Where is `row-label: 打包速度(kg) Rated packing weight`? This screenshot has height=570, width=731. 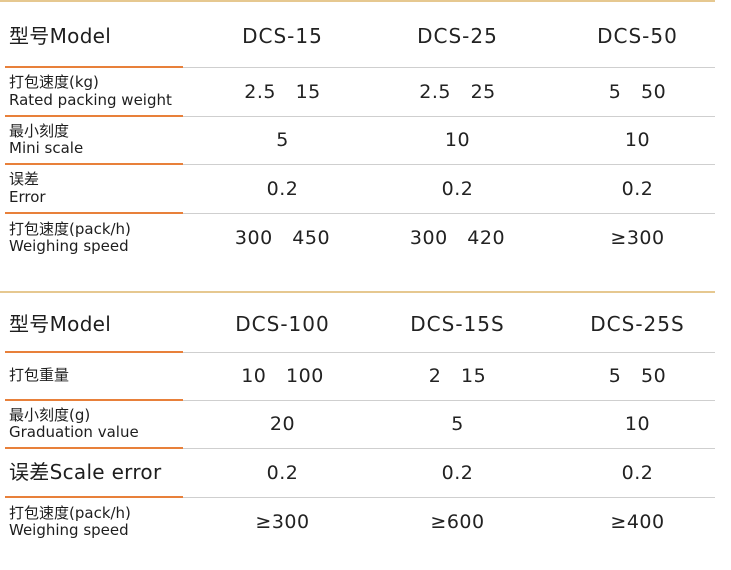
row-label: 打包速度(kg) Rated packing weight is located at coordinates (96, 91).